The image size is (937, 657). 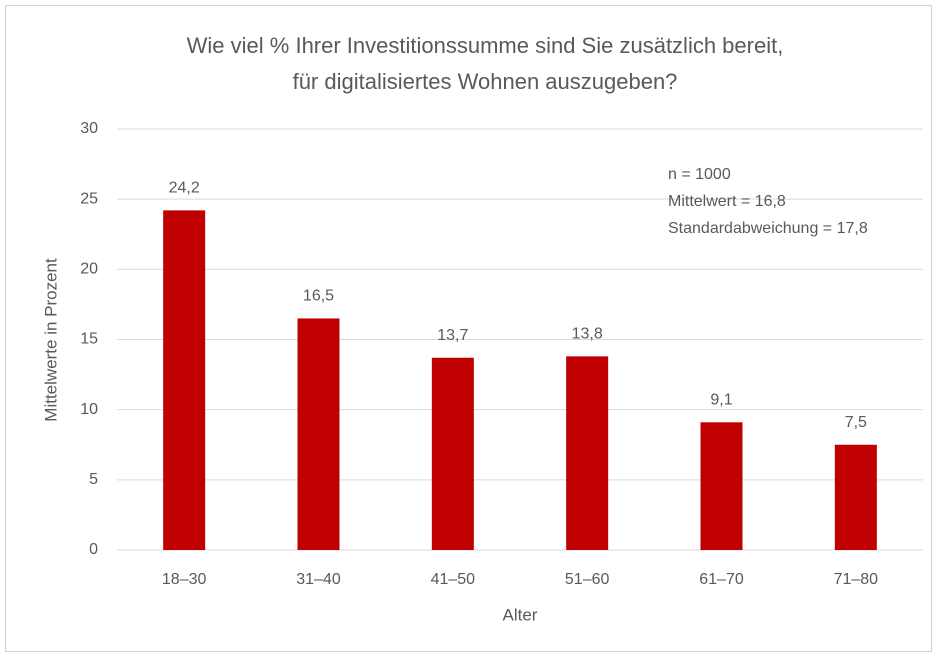 What do you see at coordinates (93, 549) in the screenshot?
I see `y-tick-label: 0` at bounding box center [93, 549].